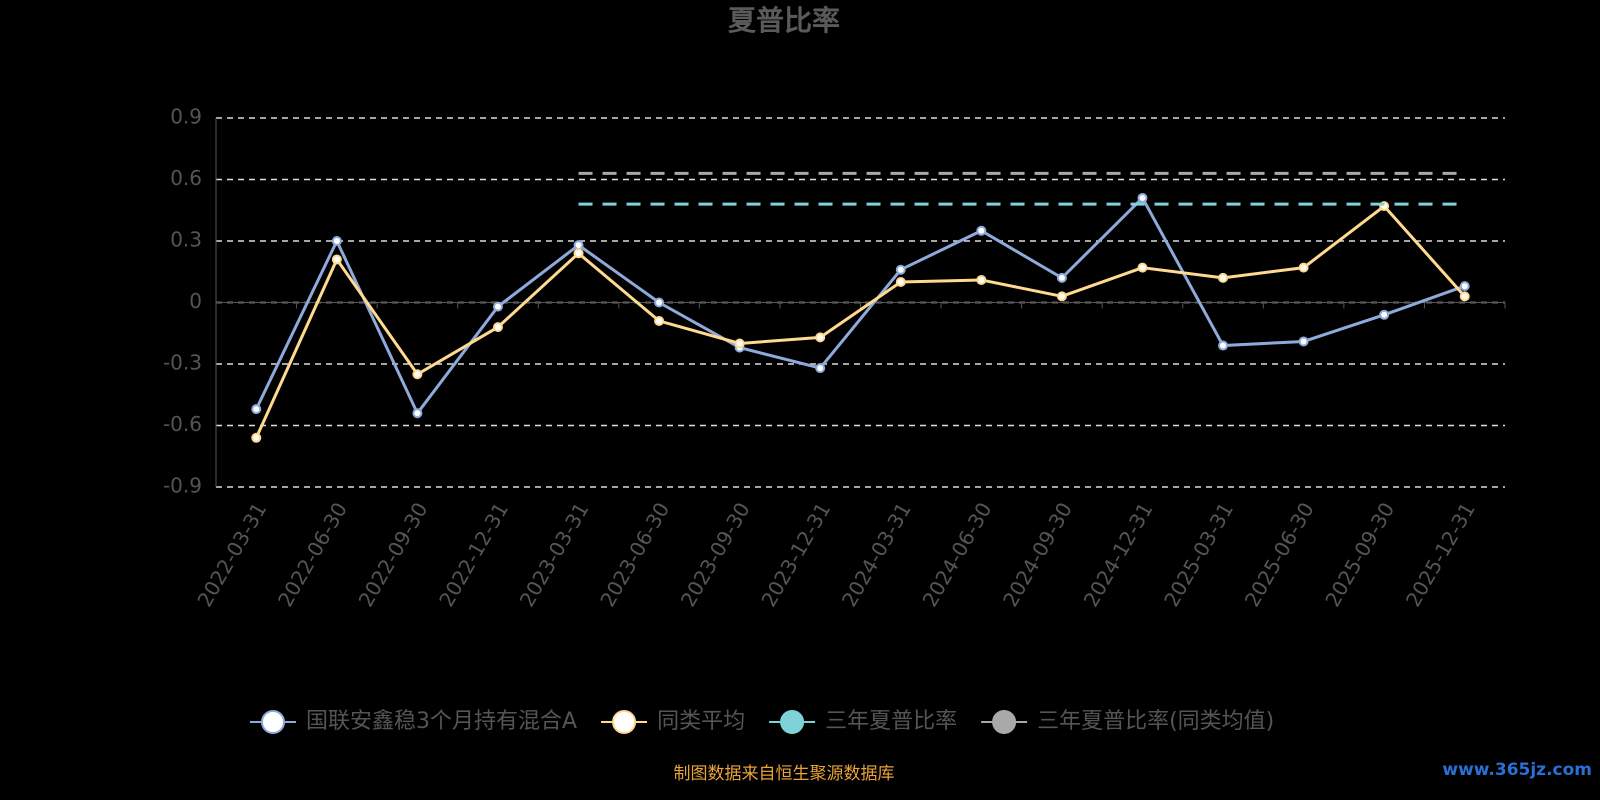 This screenshot has width=1600, height=800. Describe the element at coordinates (182, 363) in the screenshot. I see `y-tick-label: -0.3` at that location.